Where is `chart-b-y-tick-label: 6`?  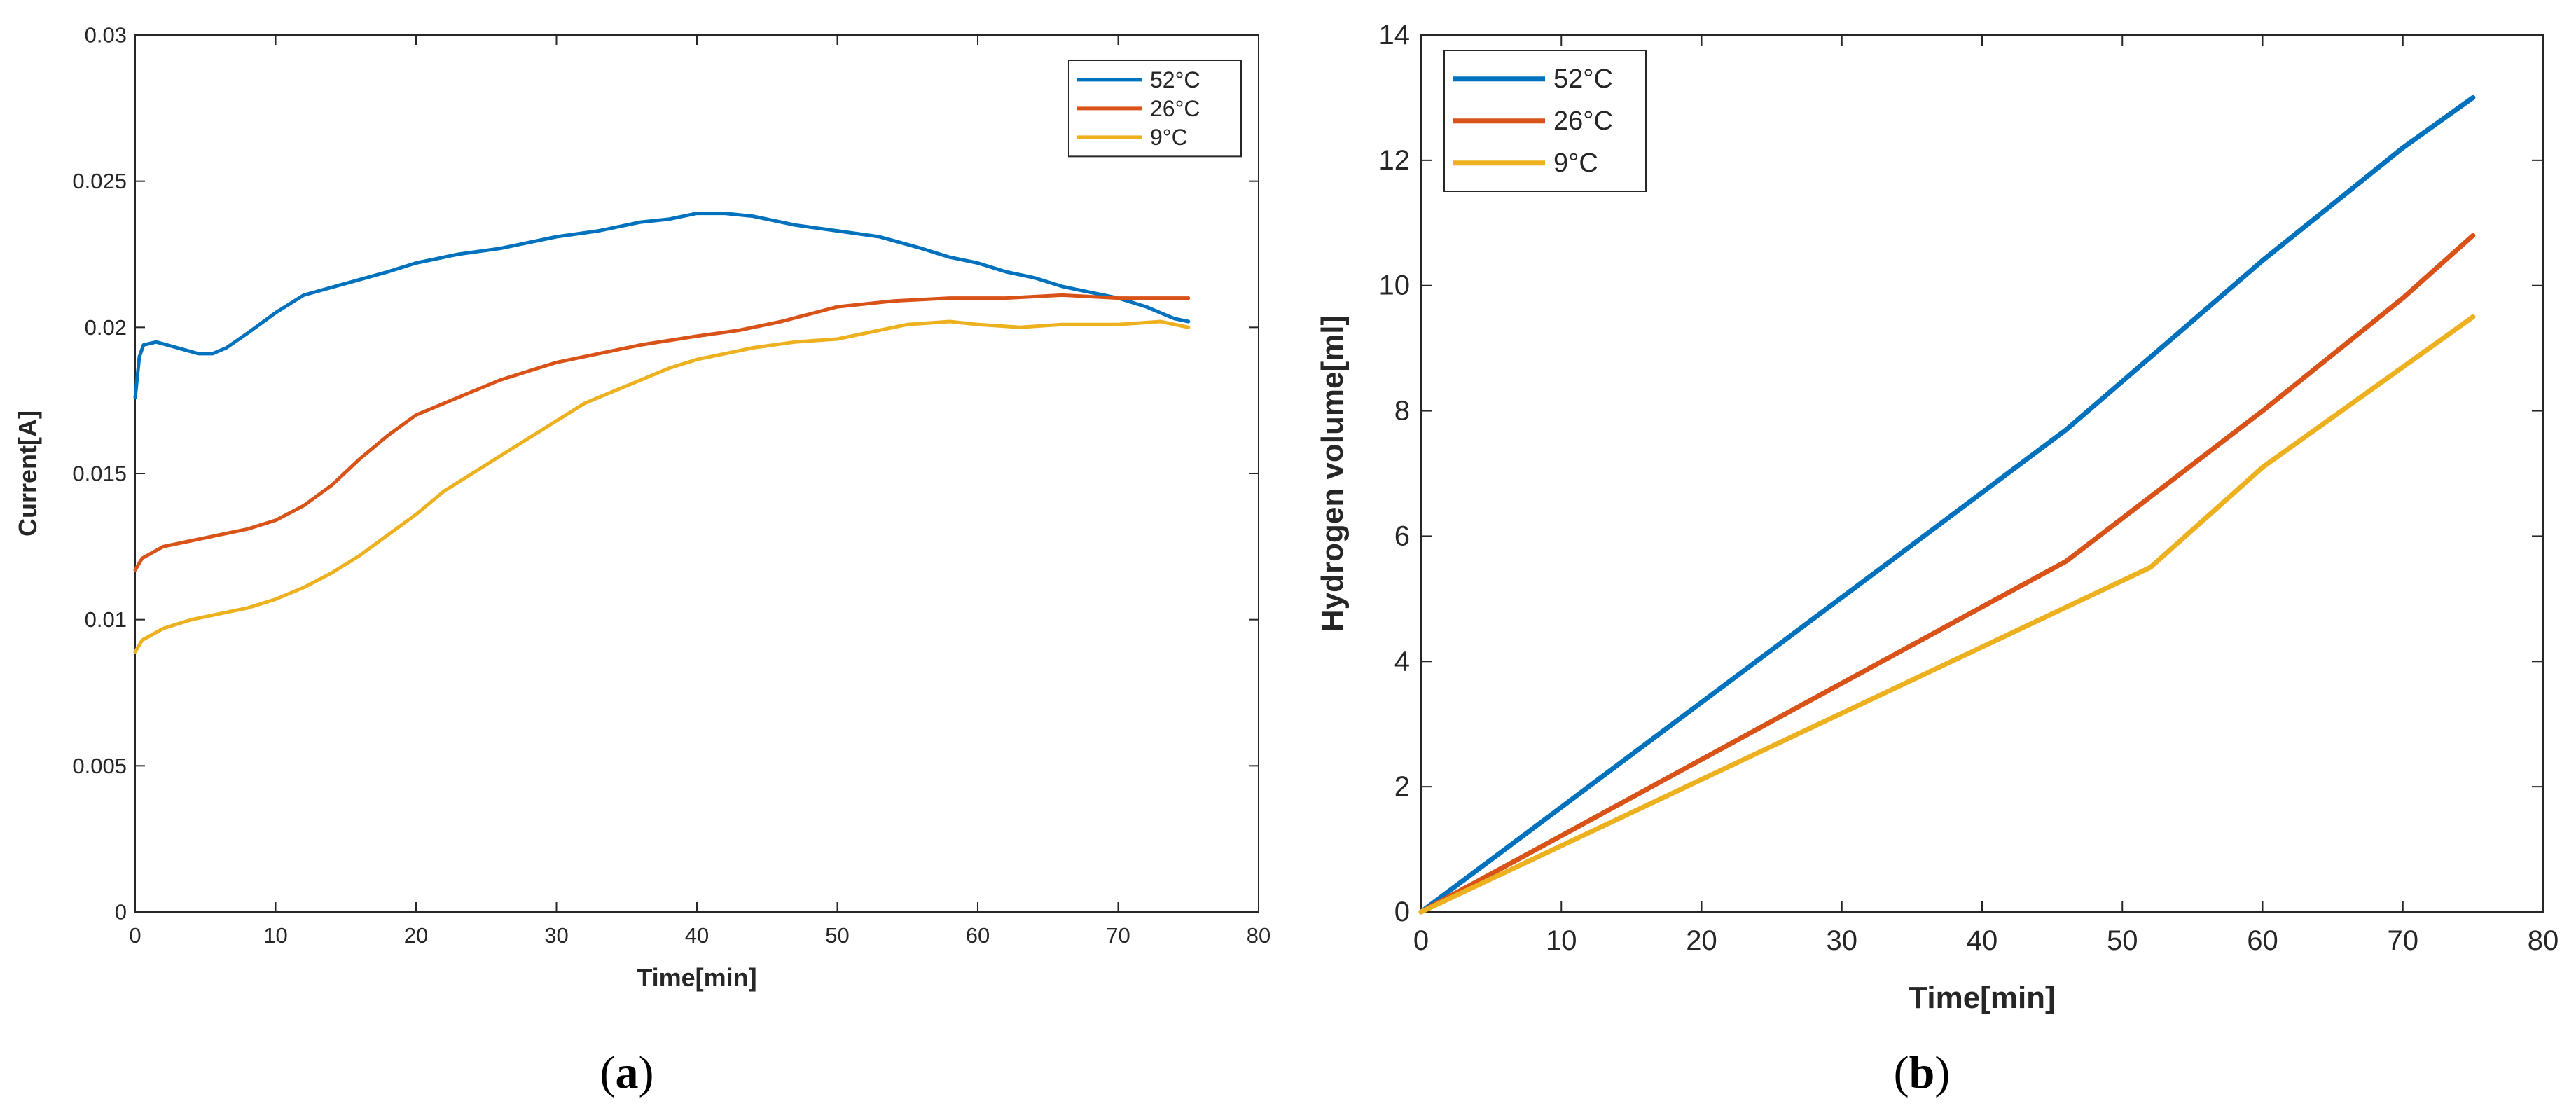
chart-b-y-tick-label: 6 is located at coordinates (1402, 535).